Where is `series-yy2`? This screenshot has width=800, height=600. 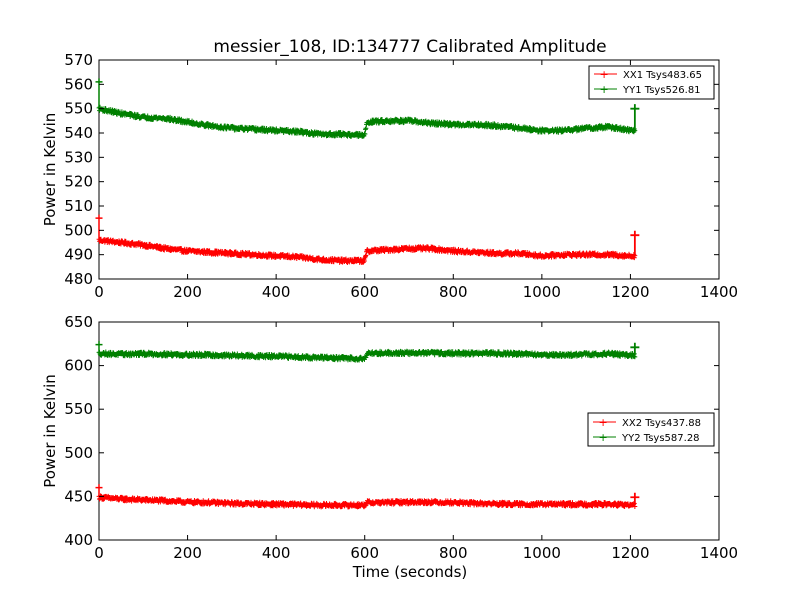
series-yy2 is located at coordinates (367, 352).